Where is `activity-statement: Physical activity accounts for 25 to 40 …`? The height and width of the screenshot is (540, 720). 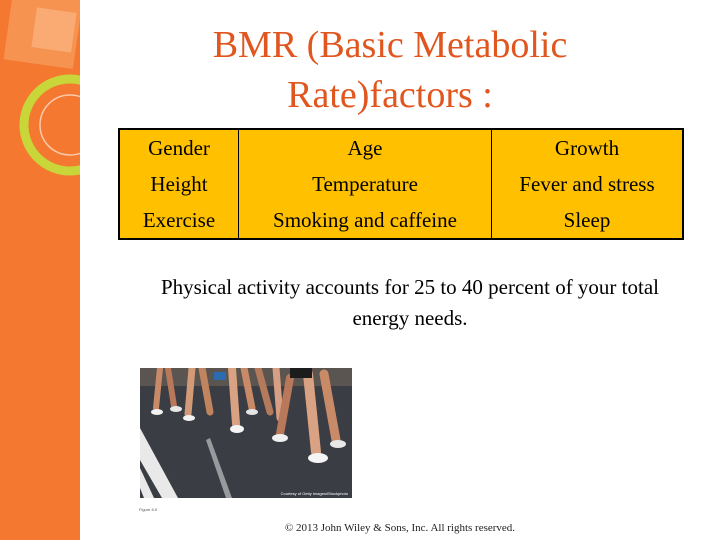
activity-statement: Physical activity accounts for 25 to 40 … is located at coordinates (410, 302).